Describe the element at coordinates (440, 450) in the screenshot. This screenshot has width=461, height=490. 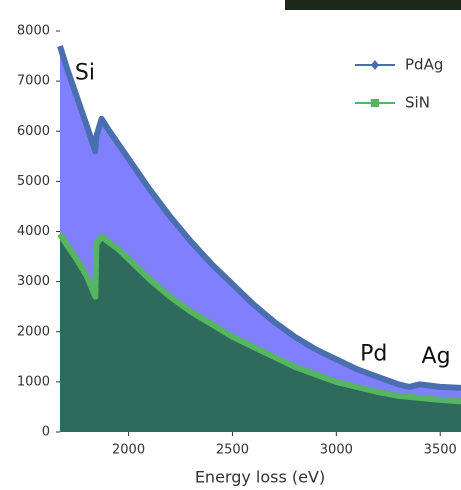
I see `x-tick-label: 3500` at that location.